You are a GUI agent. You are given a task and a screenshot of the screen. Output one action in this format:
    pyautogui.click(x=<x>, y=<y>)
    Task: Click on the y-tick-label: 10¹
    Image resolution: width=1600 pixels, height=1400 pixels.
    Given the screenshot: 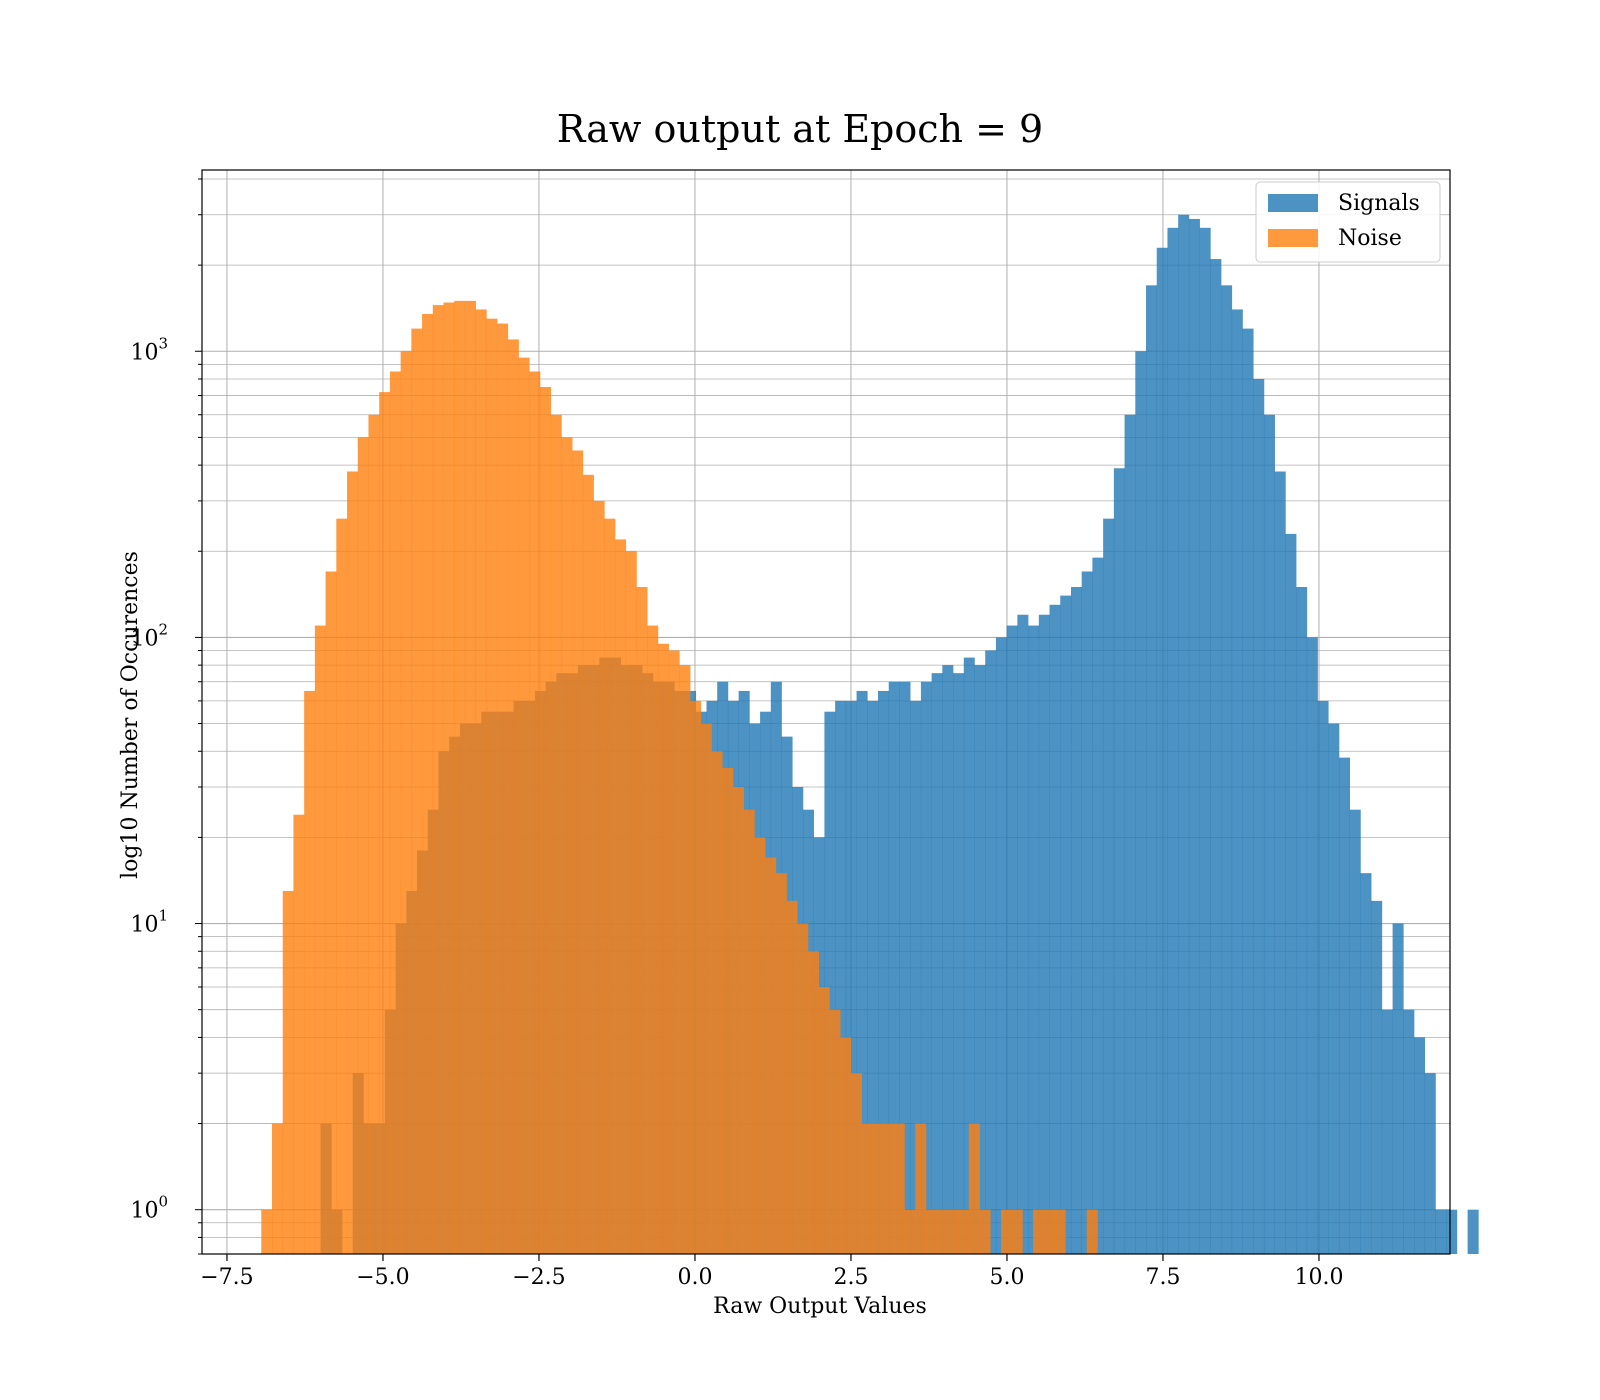 What is the action you would take?
    pyautogui.click(x=149, y=922)
    